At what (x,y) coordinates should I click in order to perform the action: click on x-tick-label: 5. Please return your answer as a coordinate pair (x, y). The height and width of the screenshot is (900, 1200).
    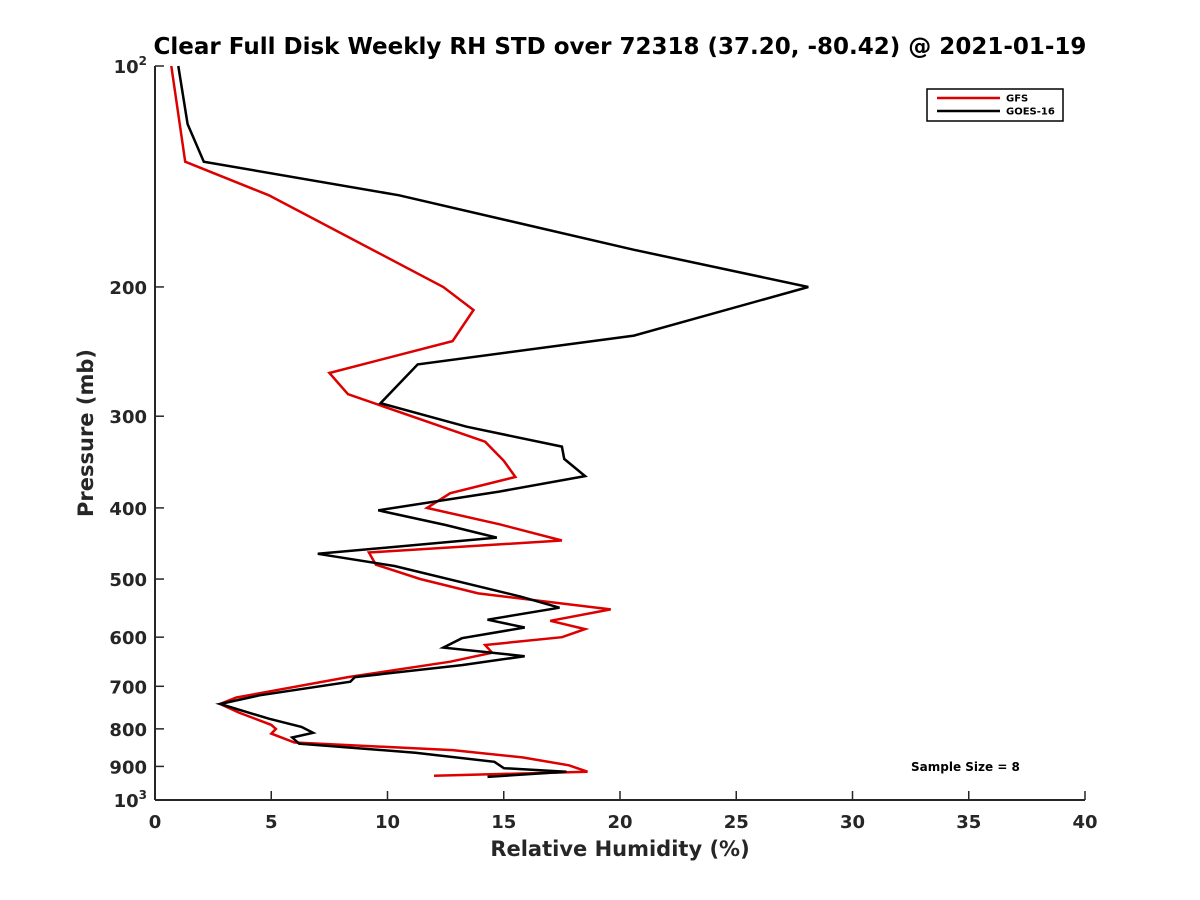
    Looking at the image, I should click on (271, 822).